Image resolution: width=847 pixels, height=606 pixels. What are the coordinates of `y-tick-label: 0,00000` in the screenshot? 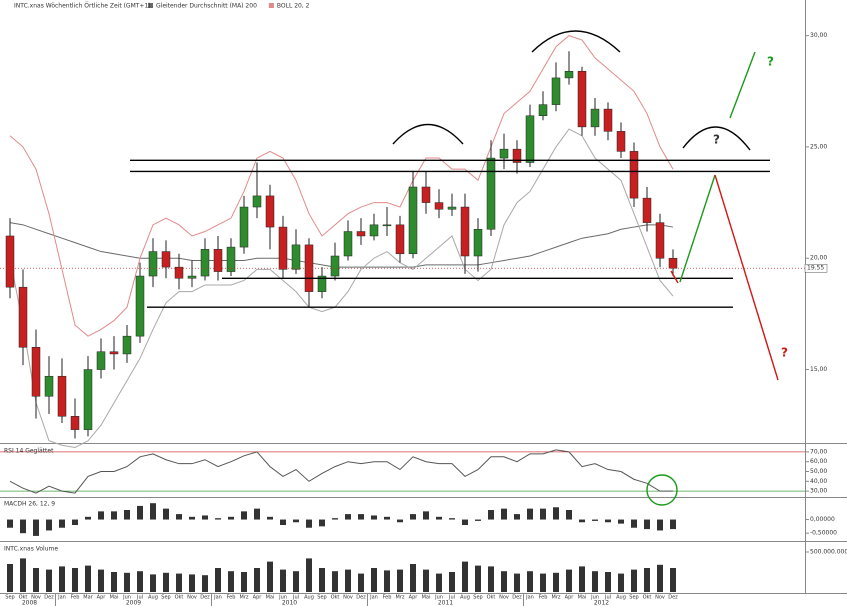 It's located at (822, 519).